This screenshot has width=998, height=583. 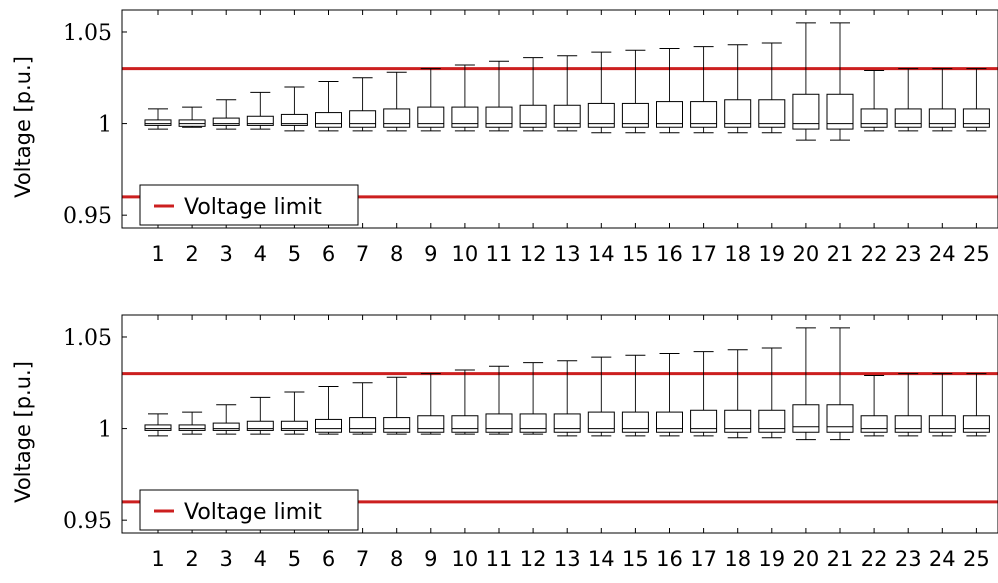 What do you see at coordinates (908, 559) in the screenshot?
I see `x-tick-label: 23` at bounding box center [908, 559].